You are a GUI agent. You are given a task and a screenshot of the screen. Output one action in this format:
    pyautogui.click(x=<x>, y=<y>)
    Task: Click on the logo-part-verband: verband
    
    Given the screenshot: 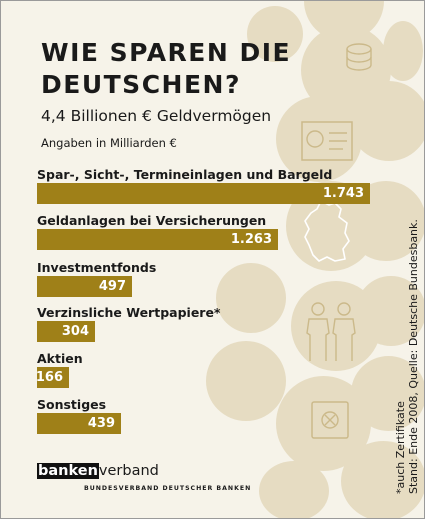 What is the action you would take?
    pyautogui.click(x=128, y=471)
    